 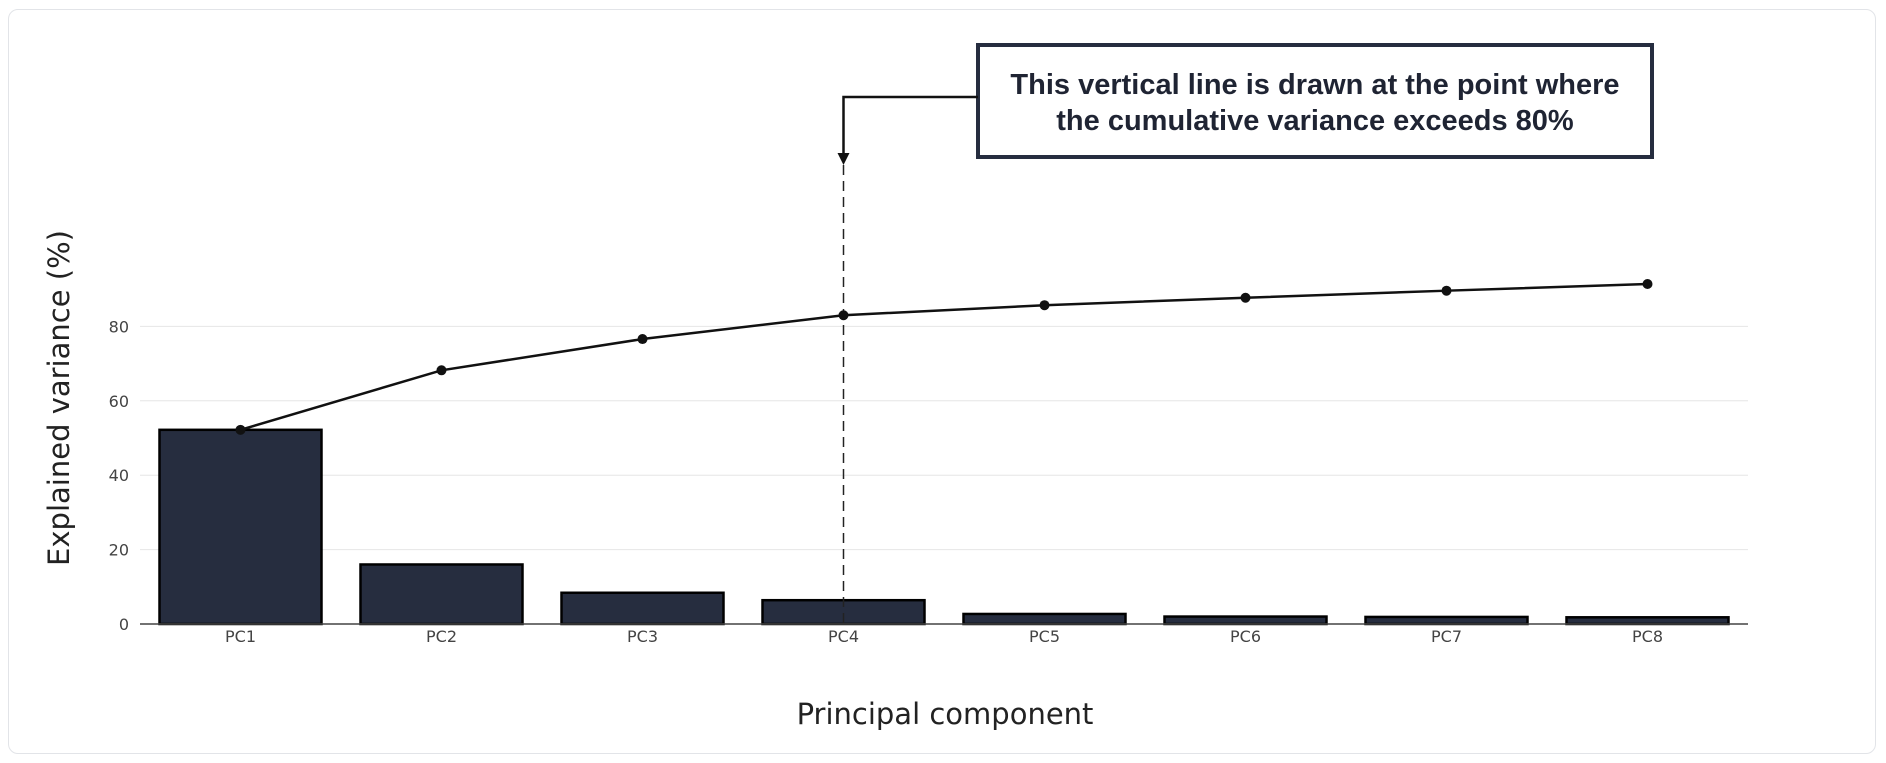 I want to click on y-tick-label: 20, so click(x=119, y=550).